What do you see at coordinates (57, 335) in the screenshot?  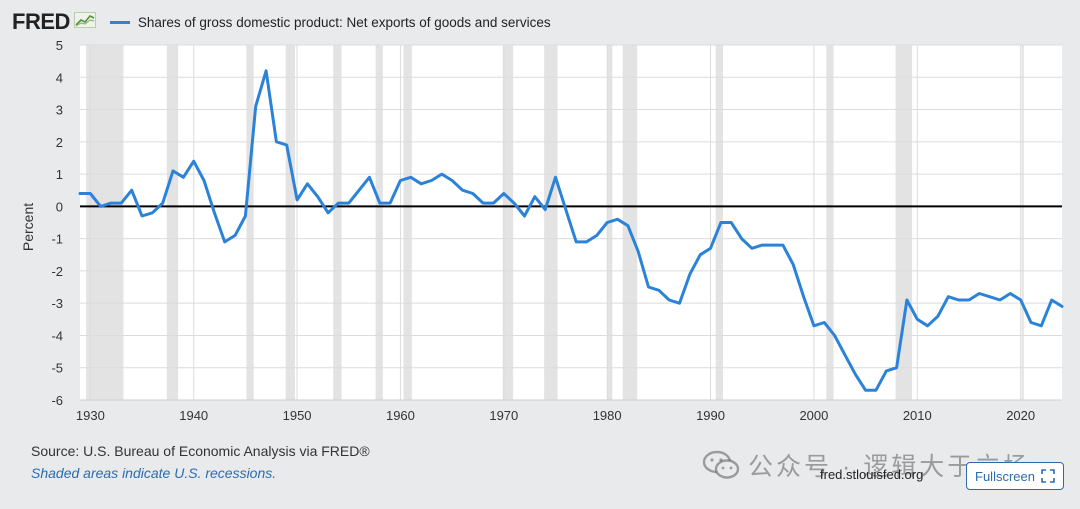 I see `y-tick-label: -4` at bounding box center [57, 335].